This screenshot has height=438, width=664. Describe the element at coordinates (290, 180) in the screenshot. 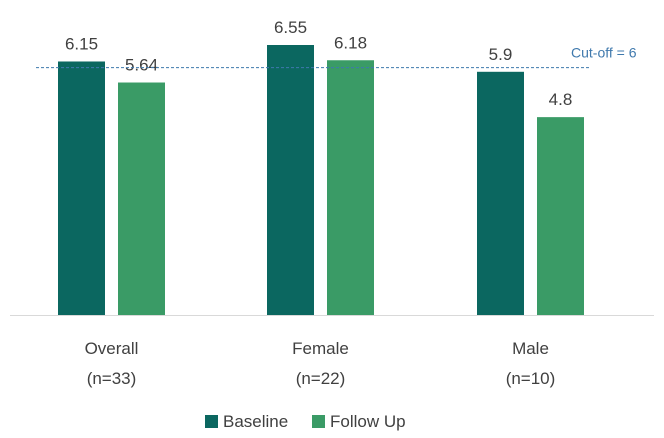

I see `bar-baseline-female` at that location.